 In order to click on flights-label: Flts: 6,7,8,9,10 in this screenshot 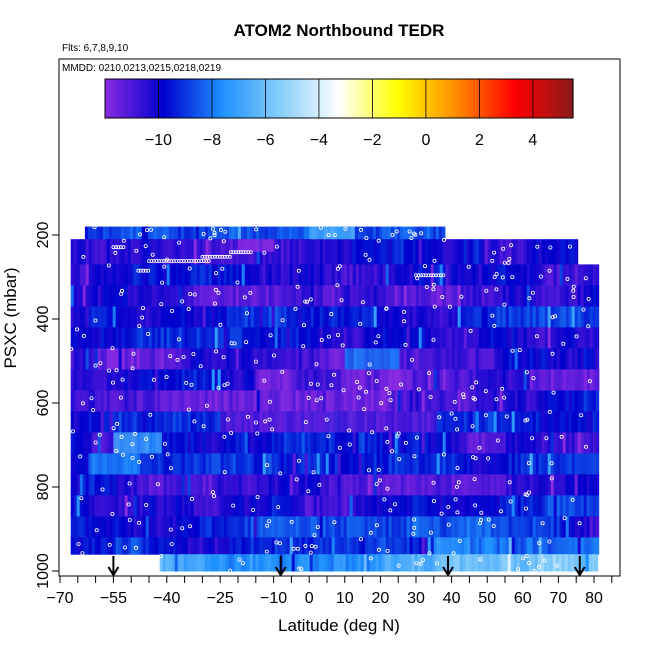, I will do `click(95, 48)`.